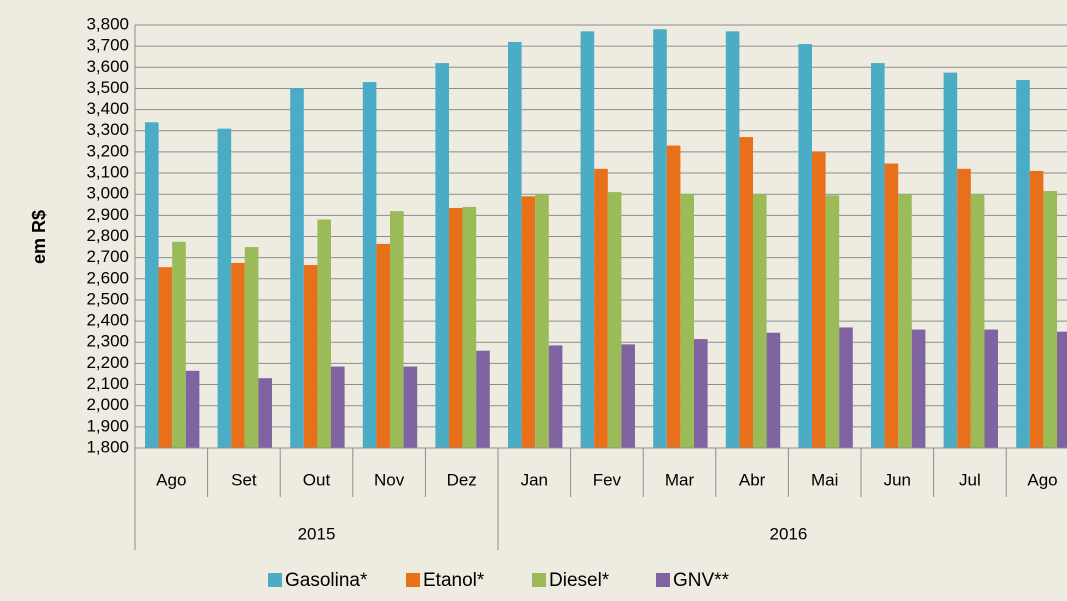  Describe the element at coordinates (607, 479) in the screenshot. I see `x-tick-label: Fev` at that location.